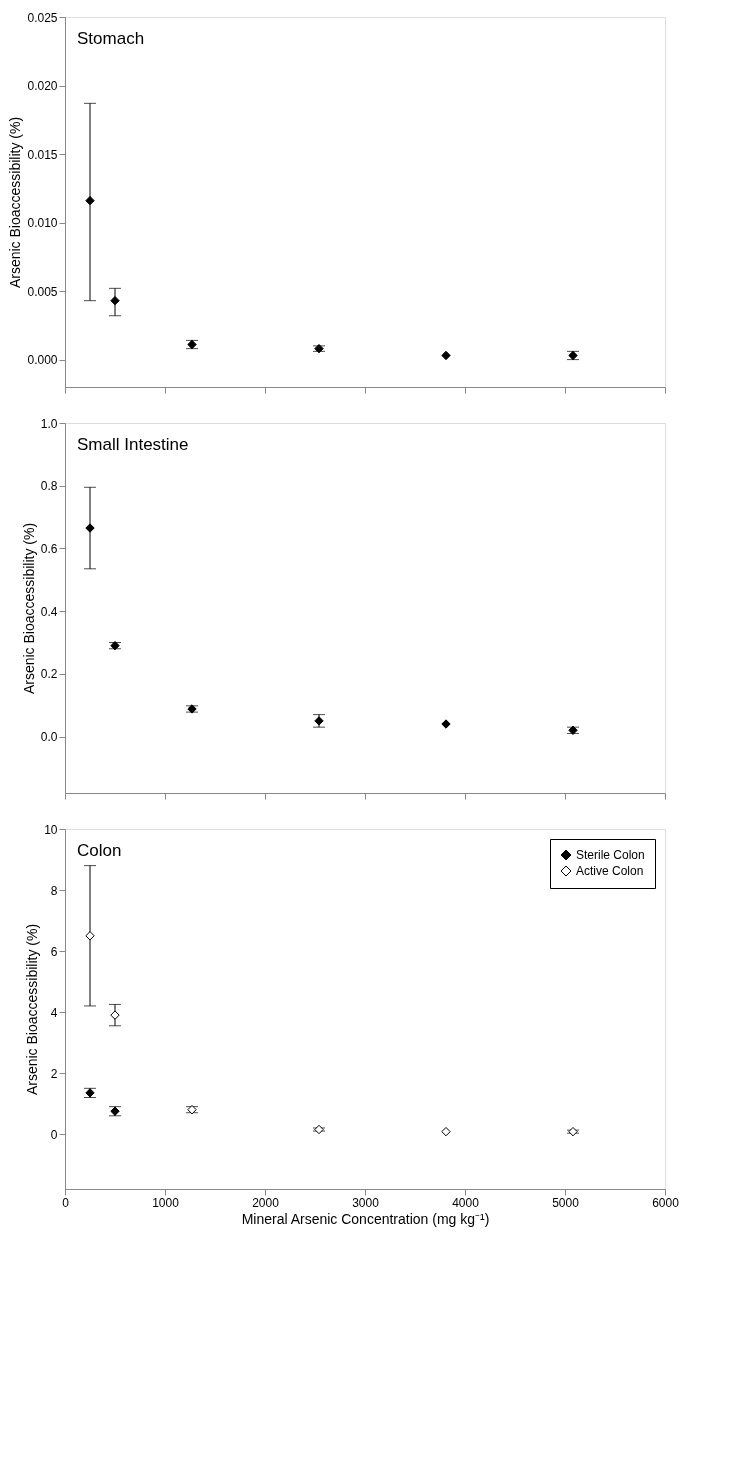 The image size is (741, 1465). I want to click on y-tick-label: 2, so click(54, 1073).